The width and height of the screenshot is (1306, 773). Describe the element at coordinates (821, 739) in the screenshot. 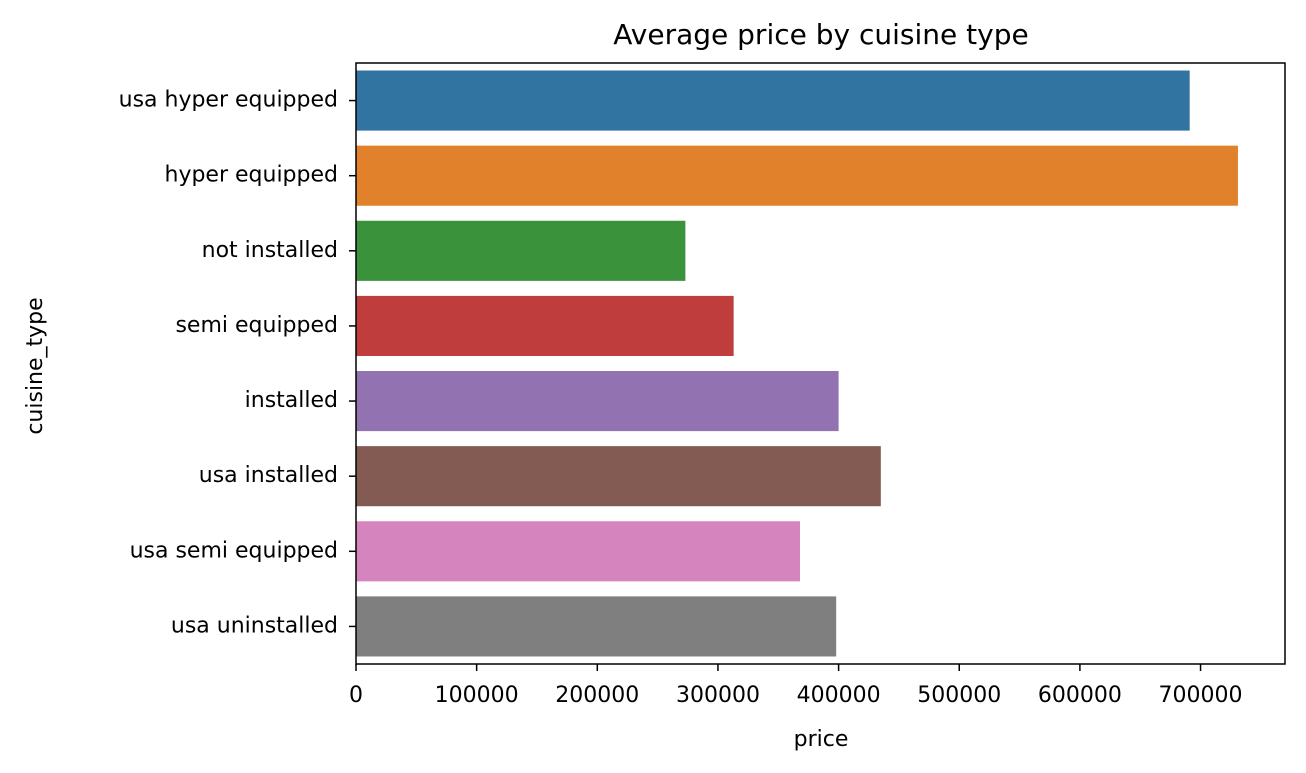

I see `x-axis-label: price` at that location.